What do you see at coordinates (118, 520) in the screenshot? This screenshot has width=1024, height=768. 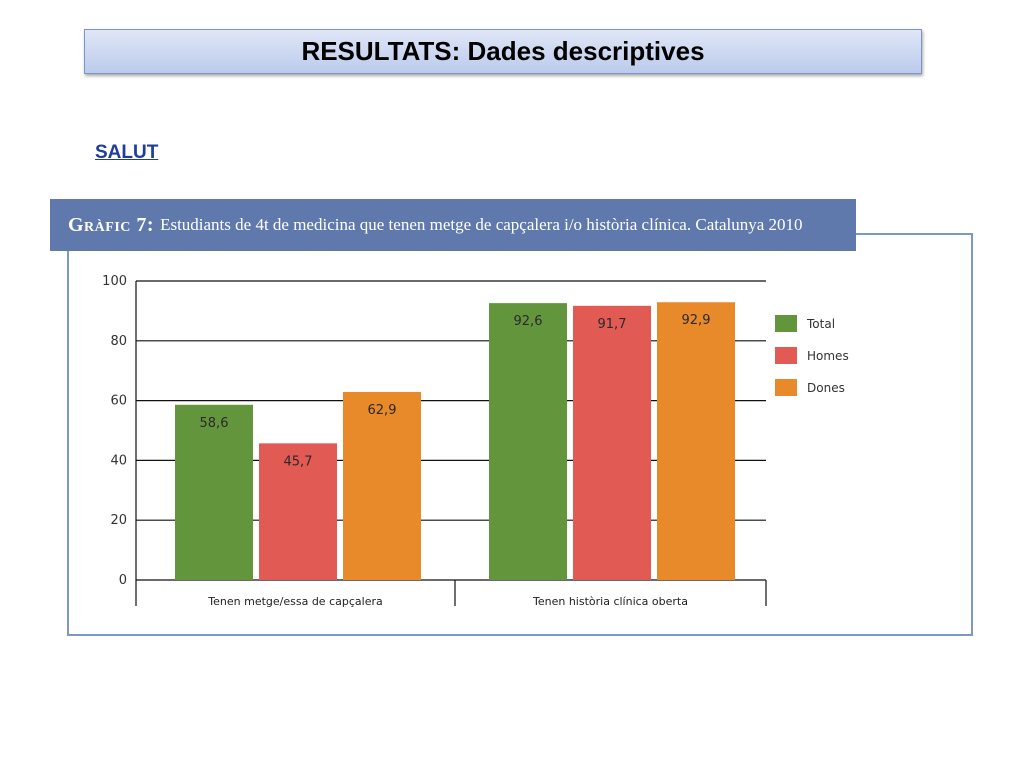 I see `y-tick-label: 20` at bounding box center [118, 520].